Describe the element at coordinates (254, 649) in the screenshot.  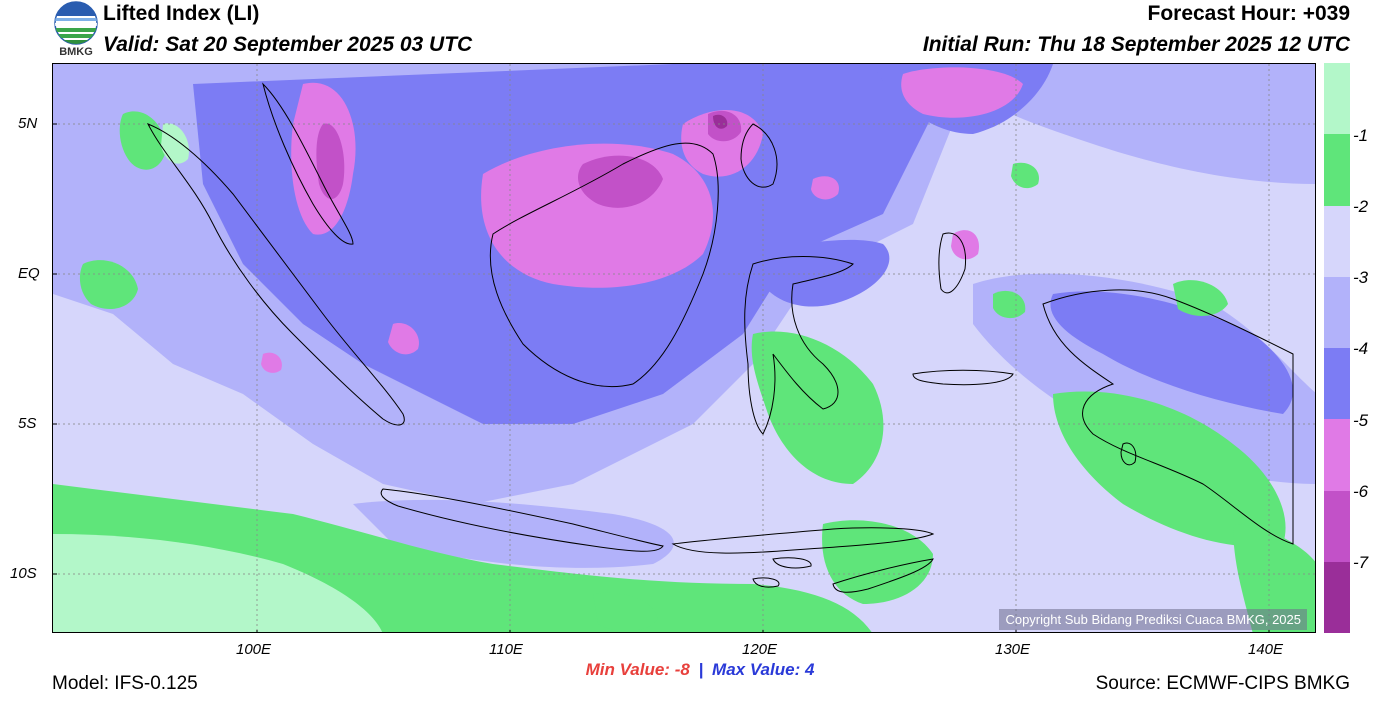
I see `lon-label-100e: 100E` at that location.